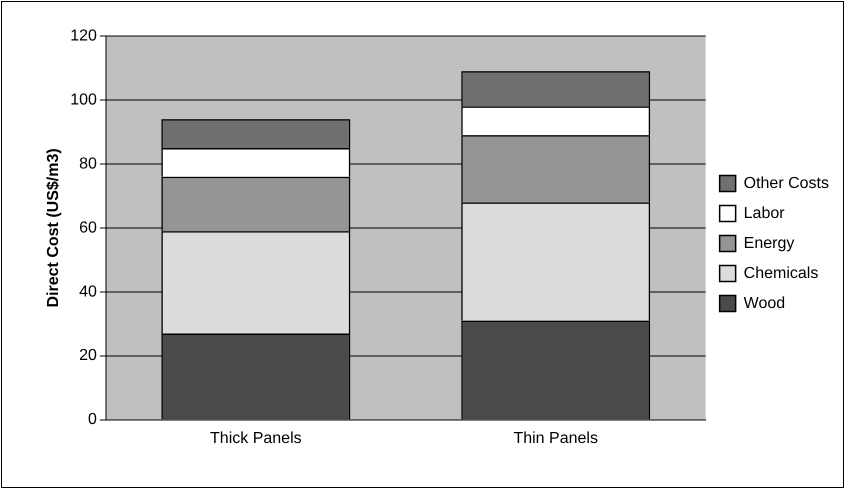 This screenshot has width=847, height=491. What do you see at coordinates (765, 303) in the screenshot?
I see `legend-label: Wood` at bounding box center [765, 303].